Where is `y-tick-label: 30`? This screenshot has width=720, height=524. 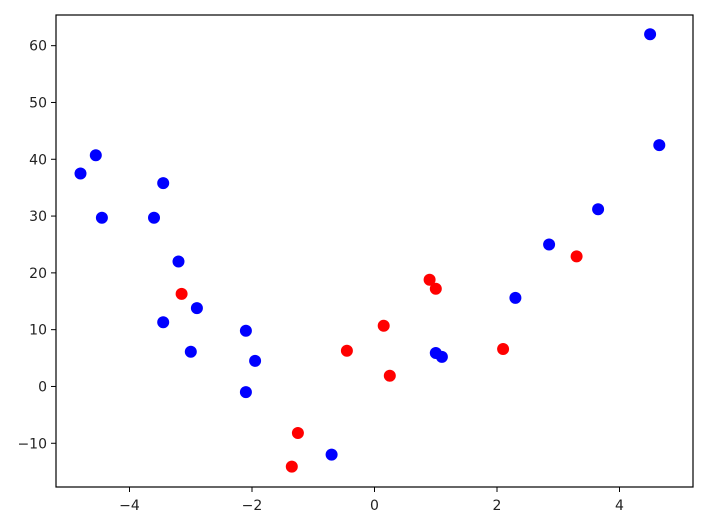
y-tick-label: 30 is located at coordinates (38, 217).